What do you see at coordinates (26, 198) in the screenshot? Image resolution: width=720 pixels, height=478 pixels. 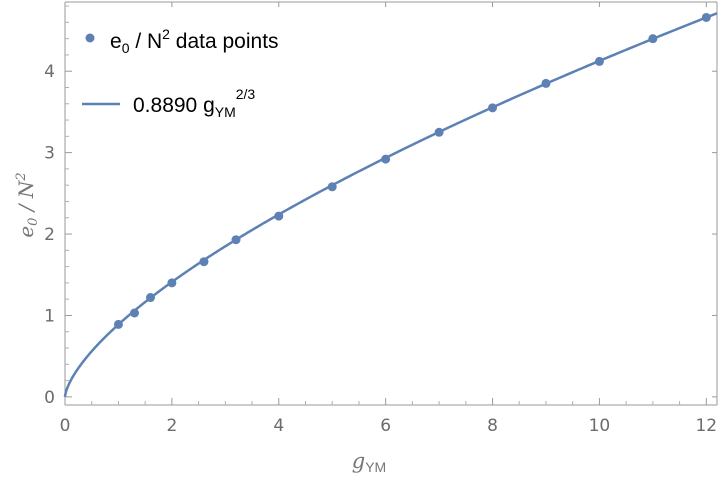 I see `y-axis-label-rest: / N` at bounding box center [26, 198].